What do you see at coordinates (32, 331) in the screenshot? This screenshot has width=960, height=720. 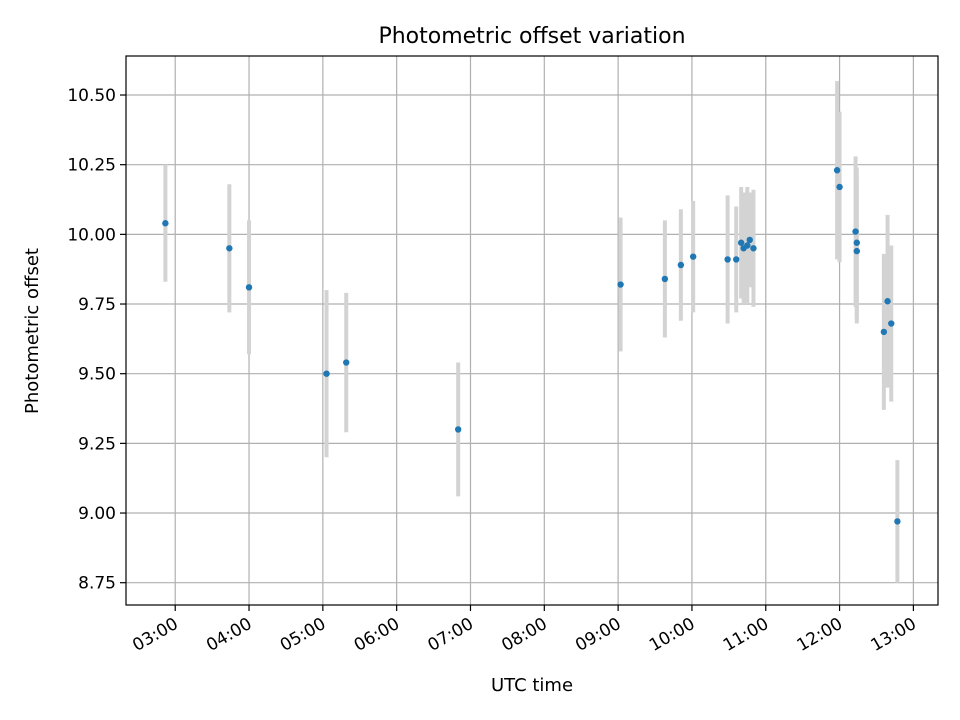 I see `y-axis-label: Photometric offset` at bounding box center [32, 331].